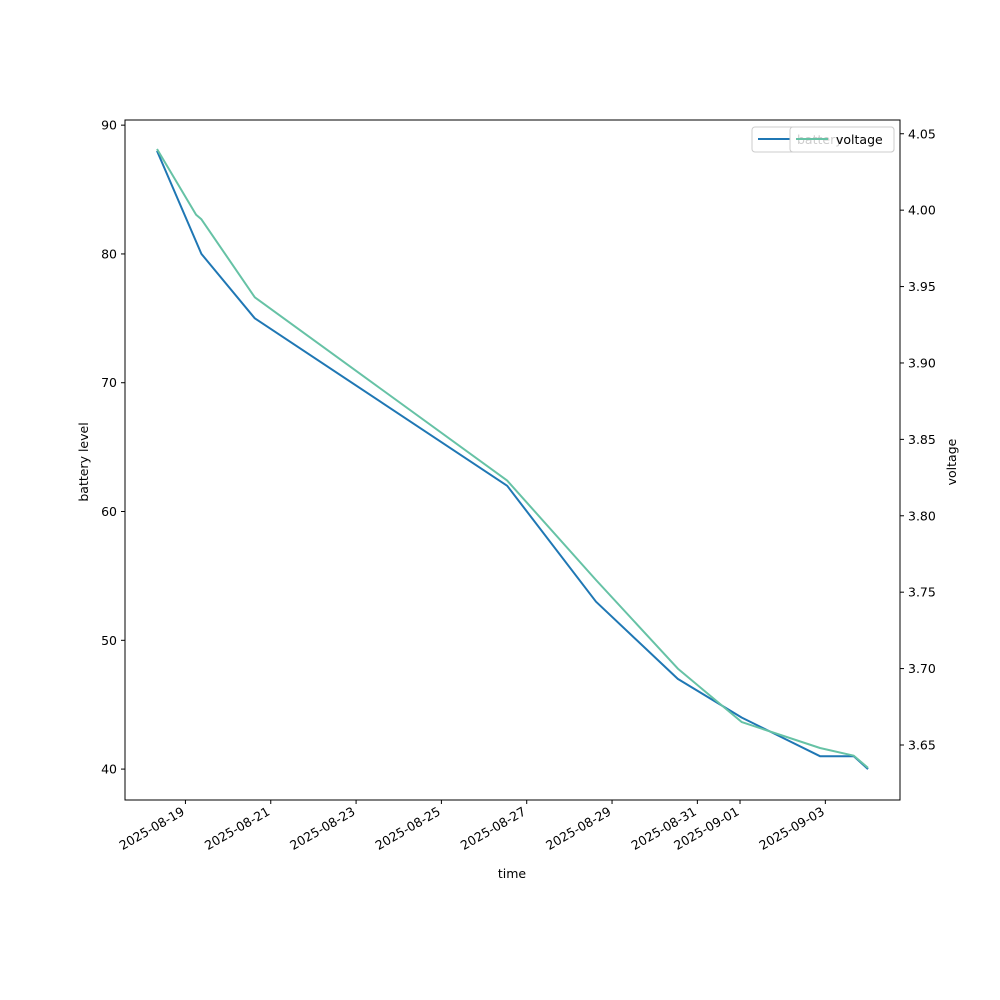 This screenshot has height=1000, width=1000. Describe the element at coordinates (109, 125) in the screenshot. I see `y-left-tick-label: 90` at that location.